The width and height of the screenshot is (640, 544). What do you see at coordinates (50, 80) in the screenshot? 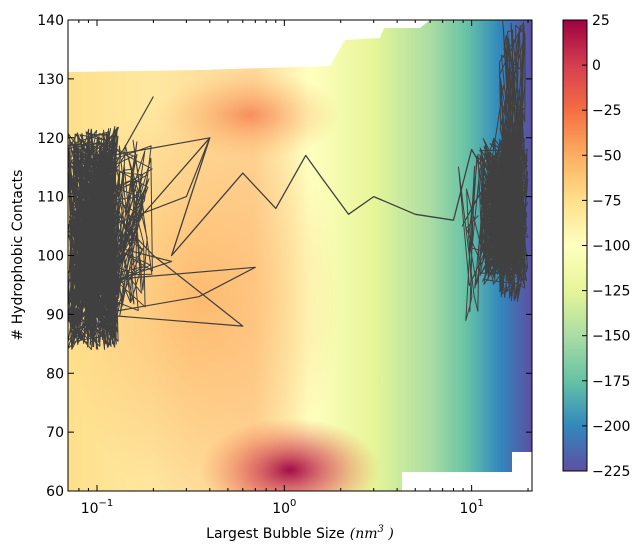
I see `y-tick-label: 130` at bounding box center [50, 80].